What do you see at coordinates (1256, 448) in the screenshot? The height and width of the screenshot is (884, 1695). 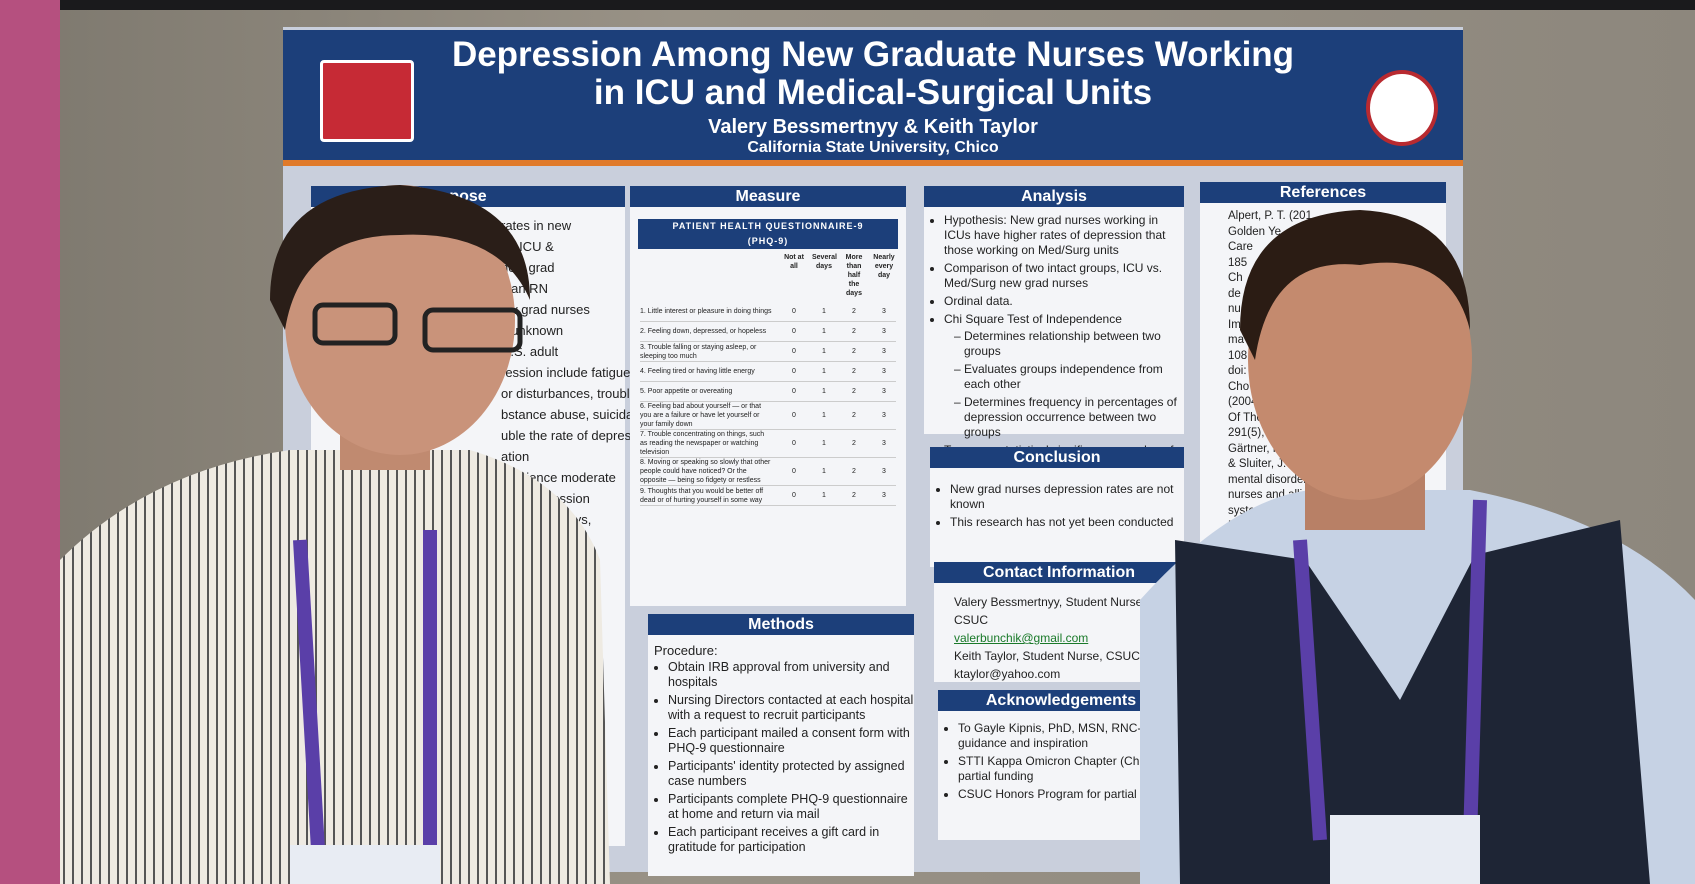 I see `text-line: Gärtner, F.,` at bounding box center [1256, 448].